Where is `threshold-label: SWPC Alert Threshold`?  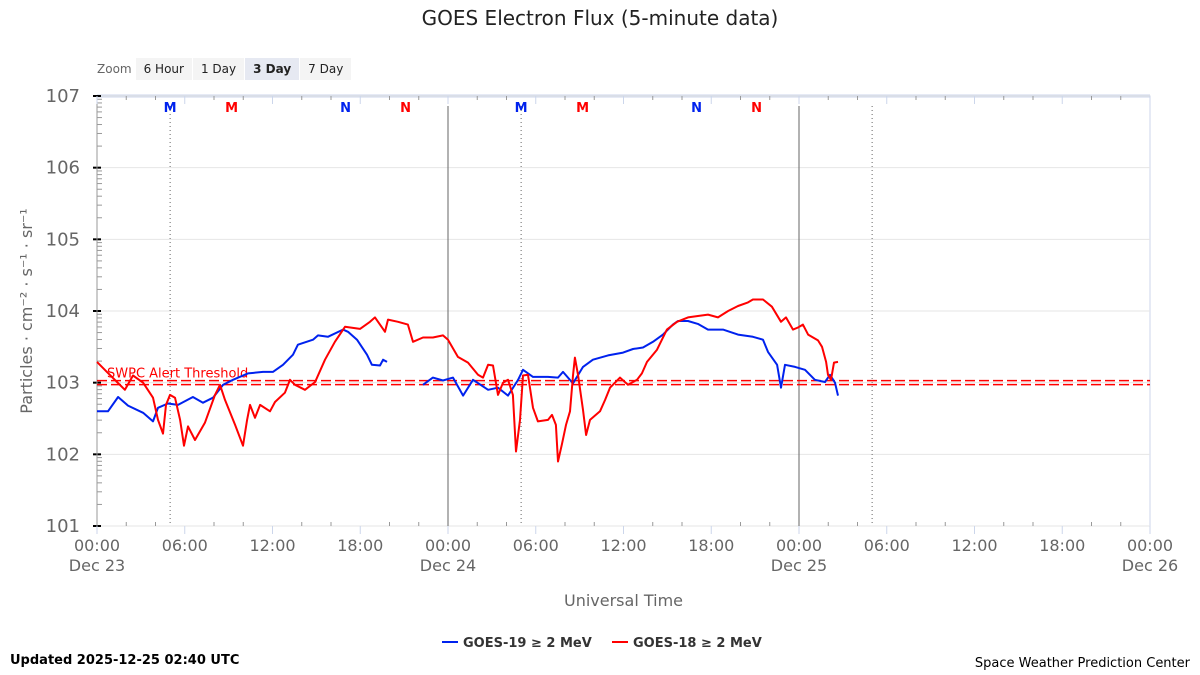 threshold-label: SWPC Alert Threshold is located at coordinates (177, 374).